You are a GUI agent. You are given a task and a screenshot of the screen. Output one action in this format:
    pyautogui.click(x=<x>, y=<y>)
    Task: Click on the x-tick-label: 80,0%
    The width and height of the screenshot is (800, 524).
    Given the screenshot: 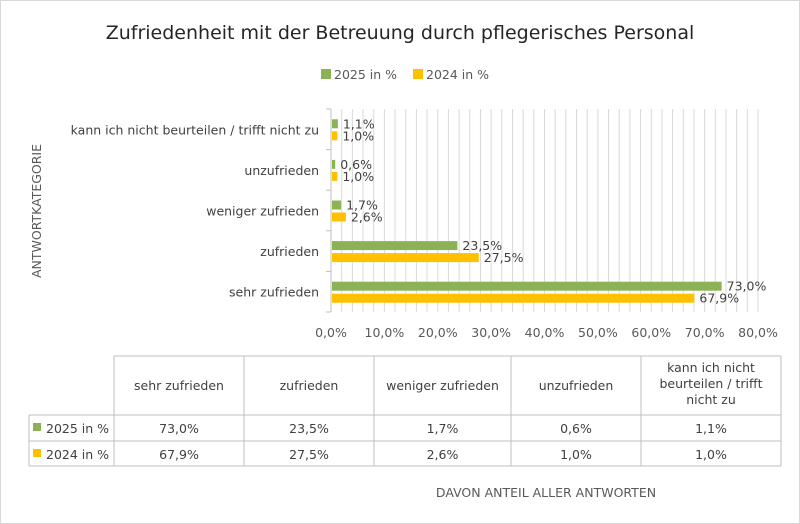 What is the action you would take?
    pyautogui.click(x=758, y=332)
    